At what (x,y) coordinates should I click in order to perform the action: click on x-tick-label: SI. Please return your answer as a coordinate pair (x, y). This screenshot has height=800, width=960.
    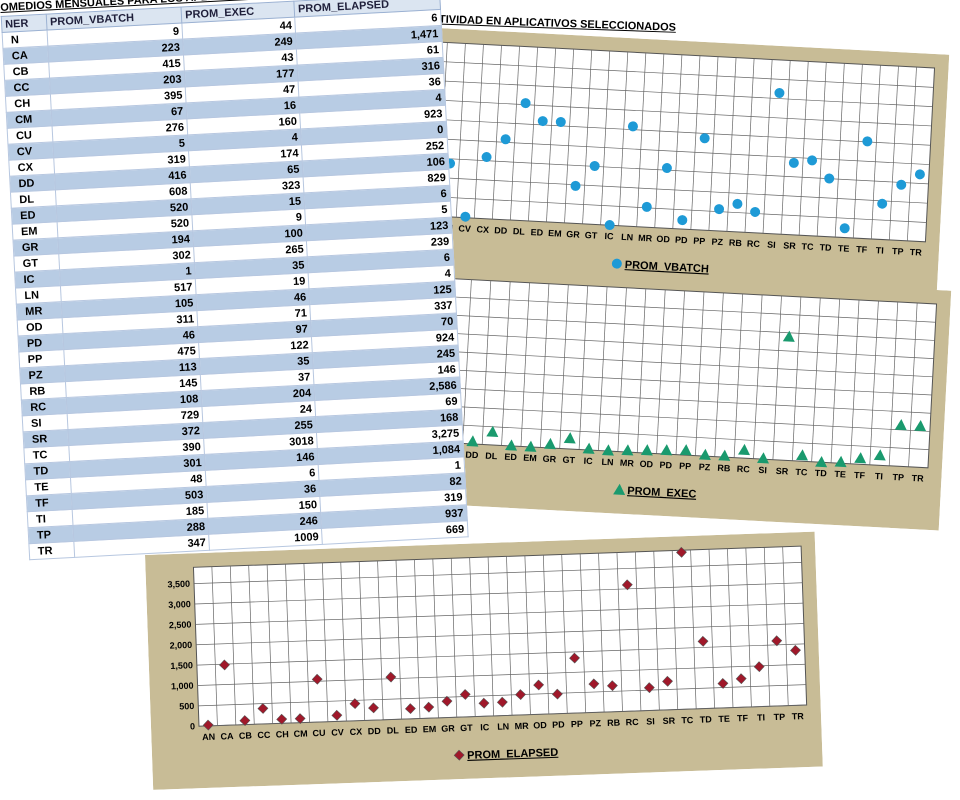
    Looking at the image, I should click on (650, 721).